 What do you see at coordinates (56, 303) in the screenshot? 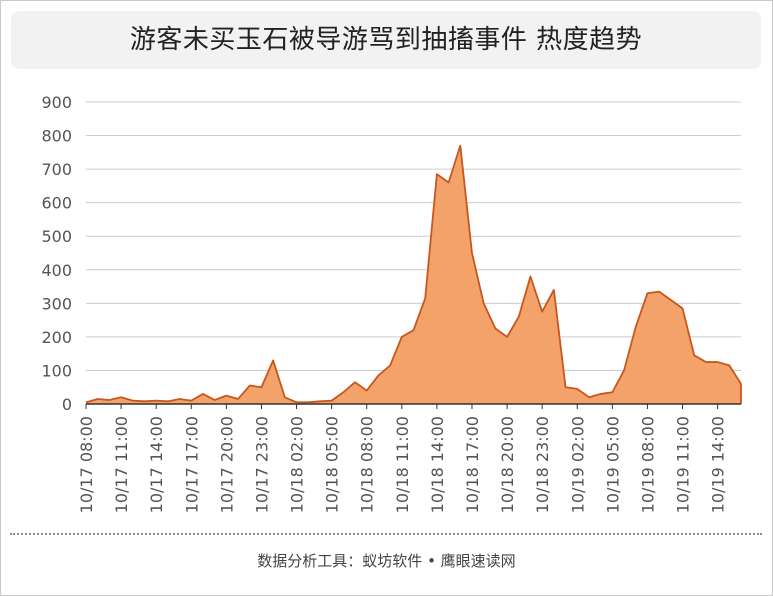
I see `y-tick-label: 300` at bounding box center [56, 303].